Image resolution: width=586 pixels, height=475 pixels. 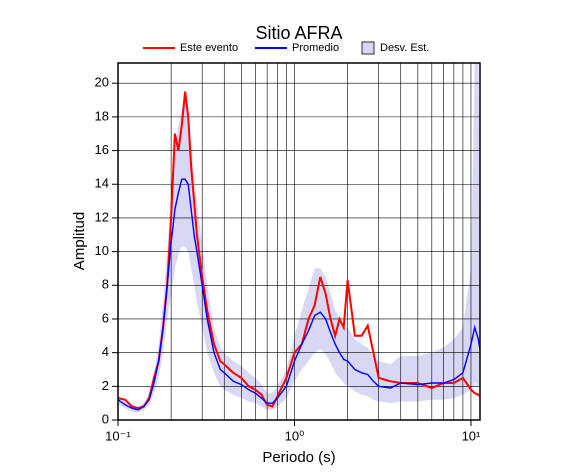 What do you see at coordinates (471, 435) in the screenshot?
I see `x-tick-label: 10¹` at bounding box center [471, 435].